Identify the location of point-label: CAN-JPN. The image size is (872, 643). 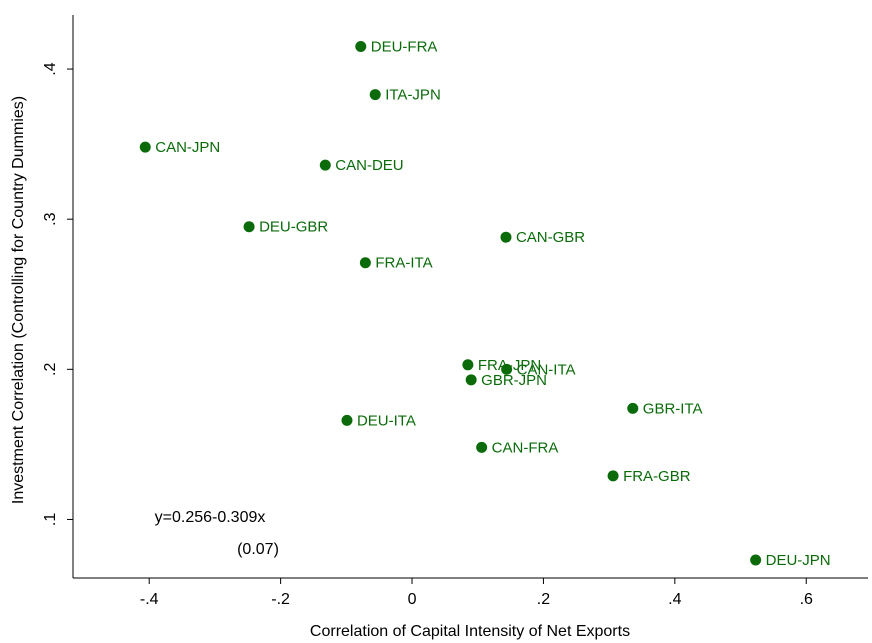
(187, 147).